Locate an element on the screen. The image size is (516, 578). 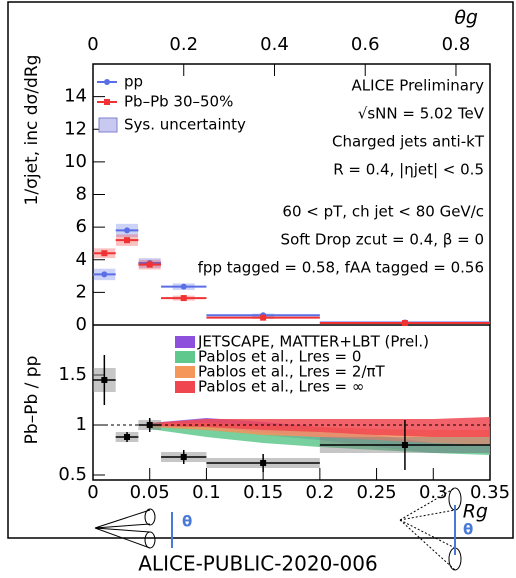
annotation: Charged jets anti-kT is located at coordinates (408, 142).